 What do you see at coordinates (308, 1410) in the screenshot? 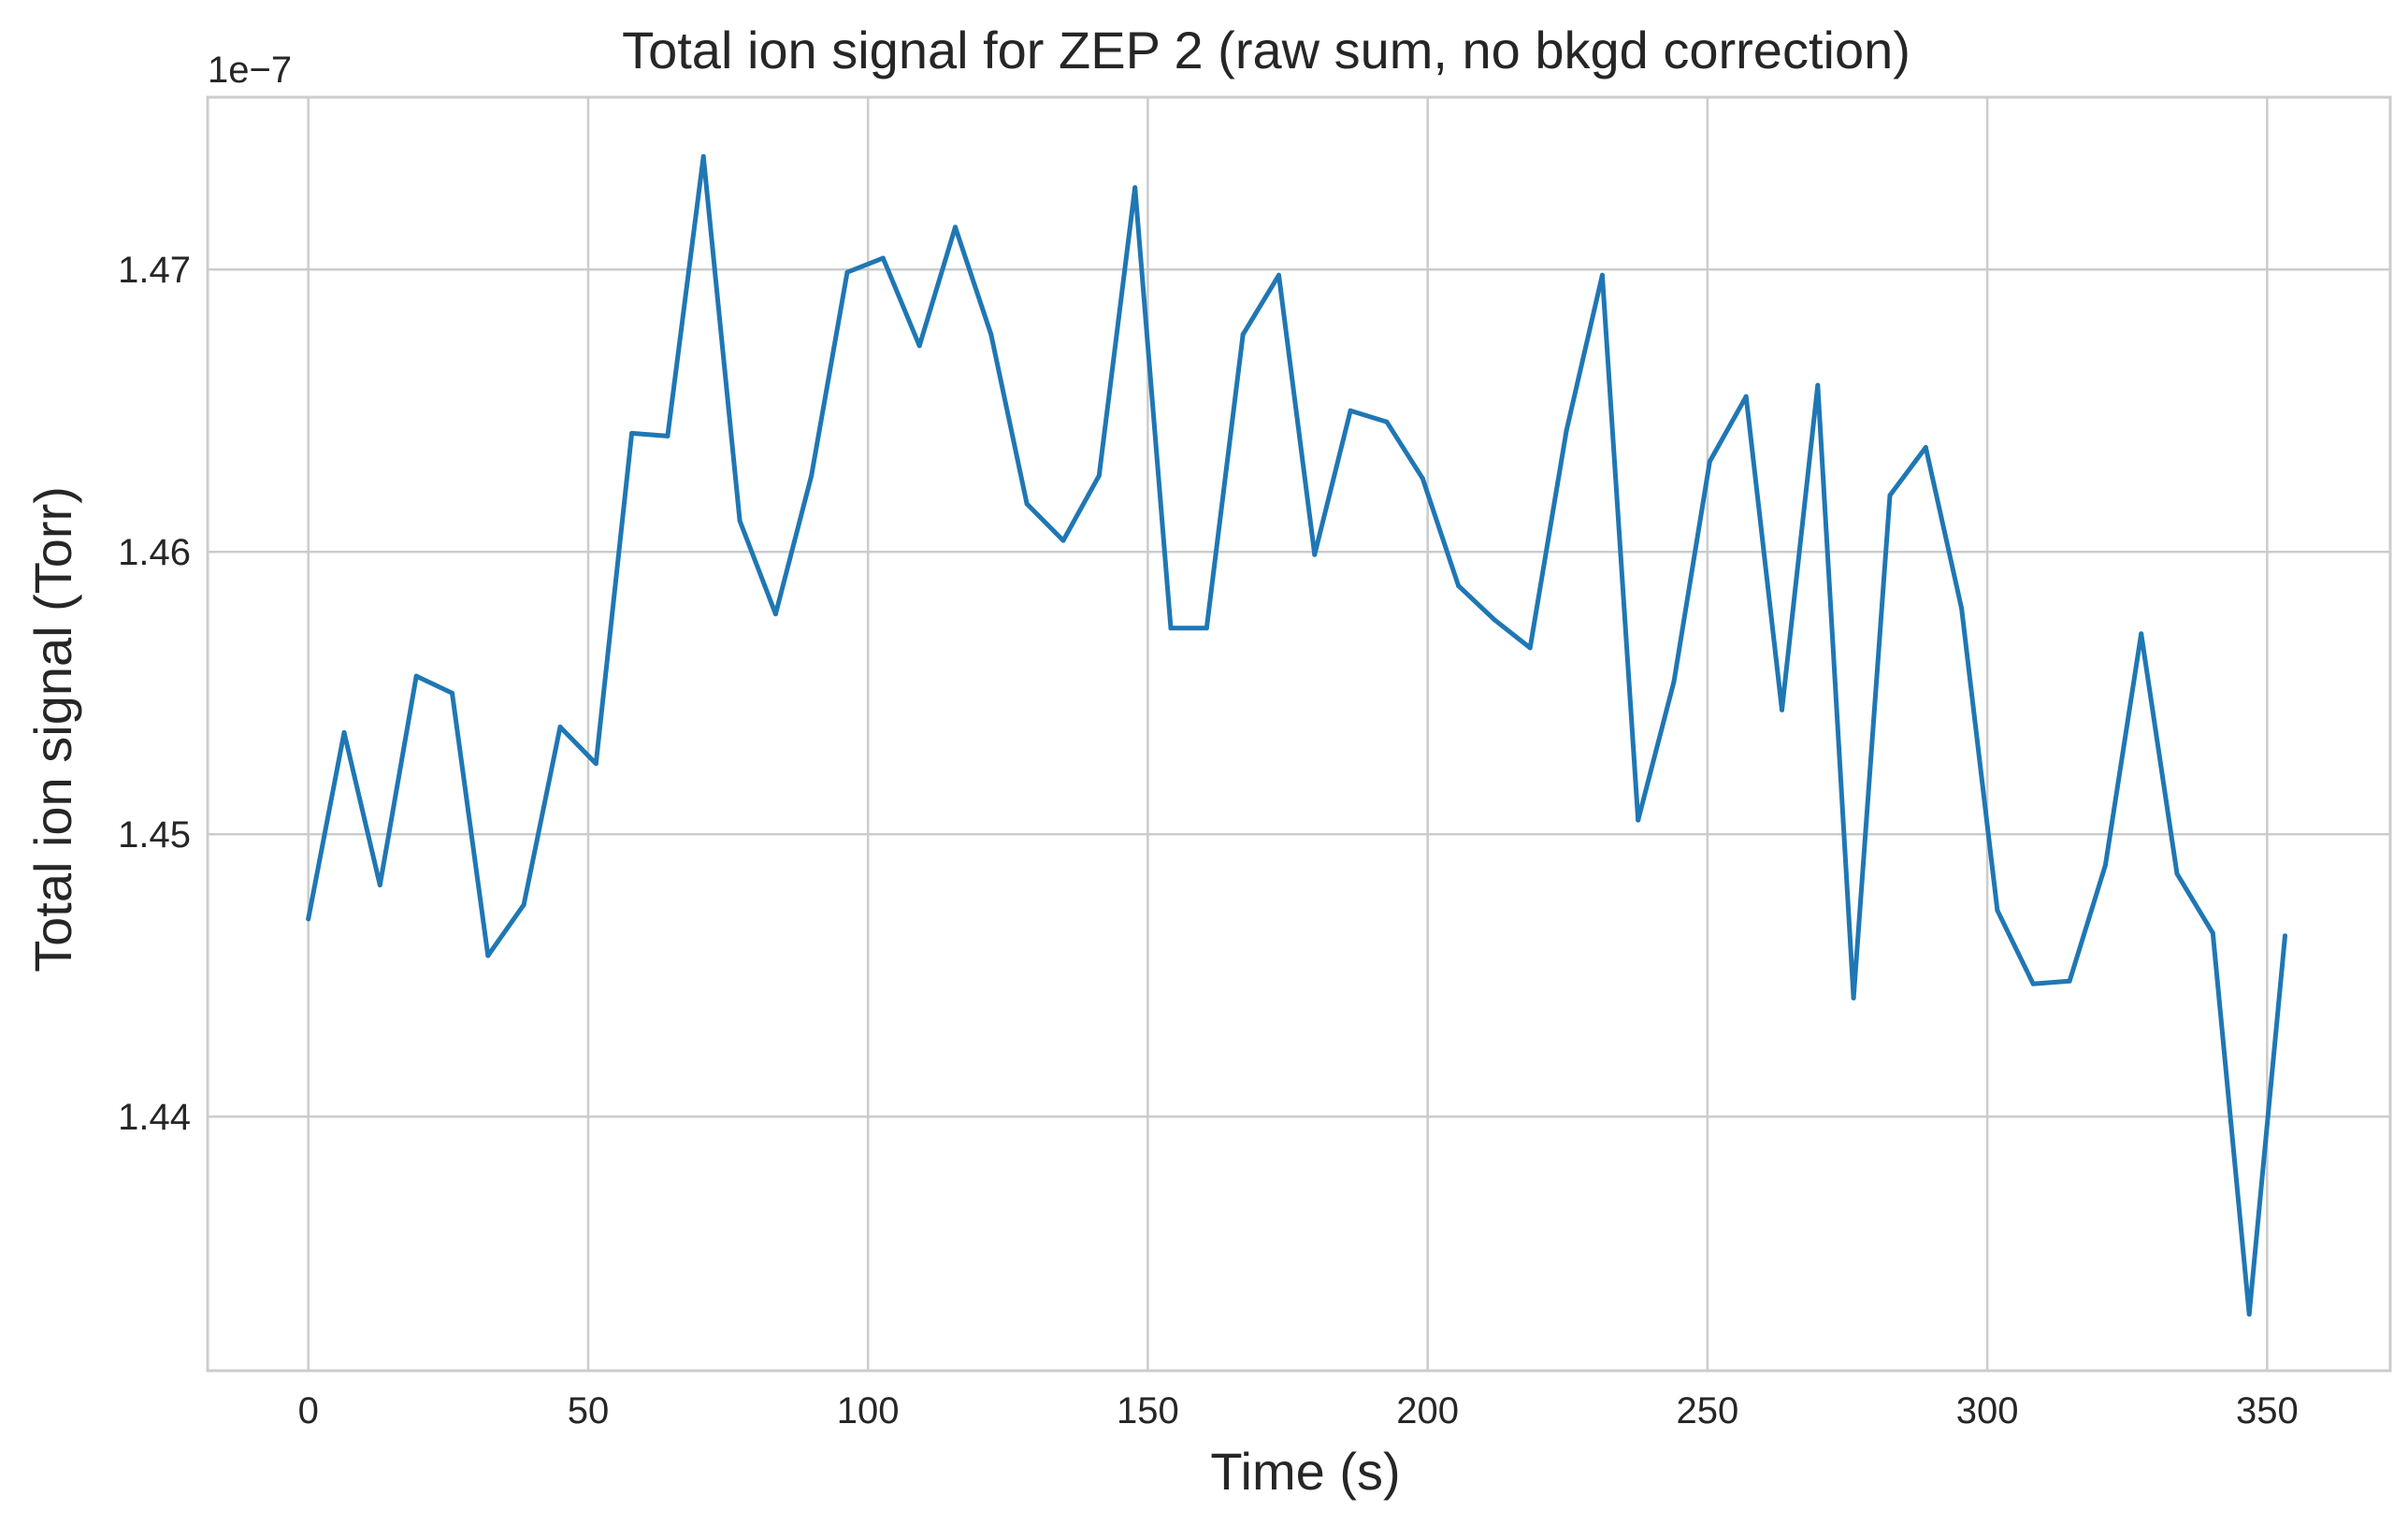
I see `x-tick-label: 0` at bounding box center [308, 1410].